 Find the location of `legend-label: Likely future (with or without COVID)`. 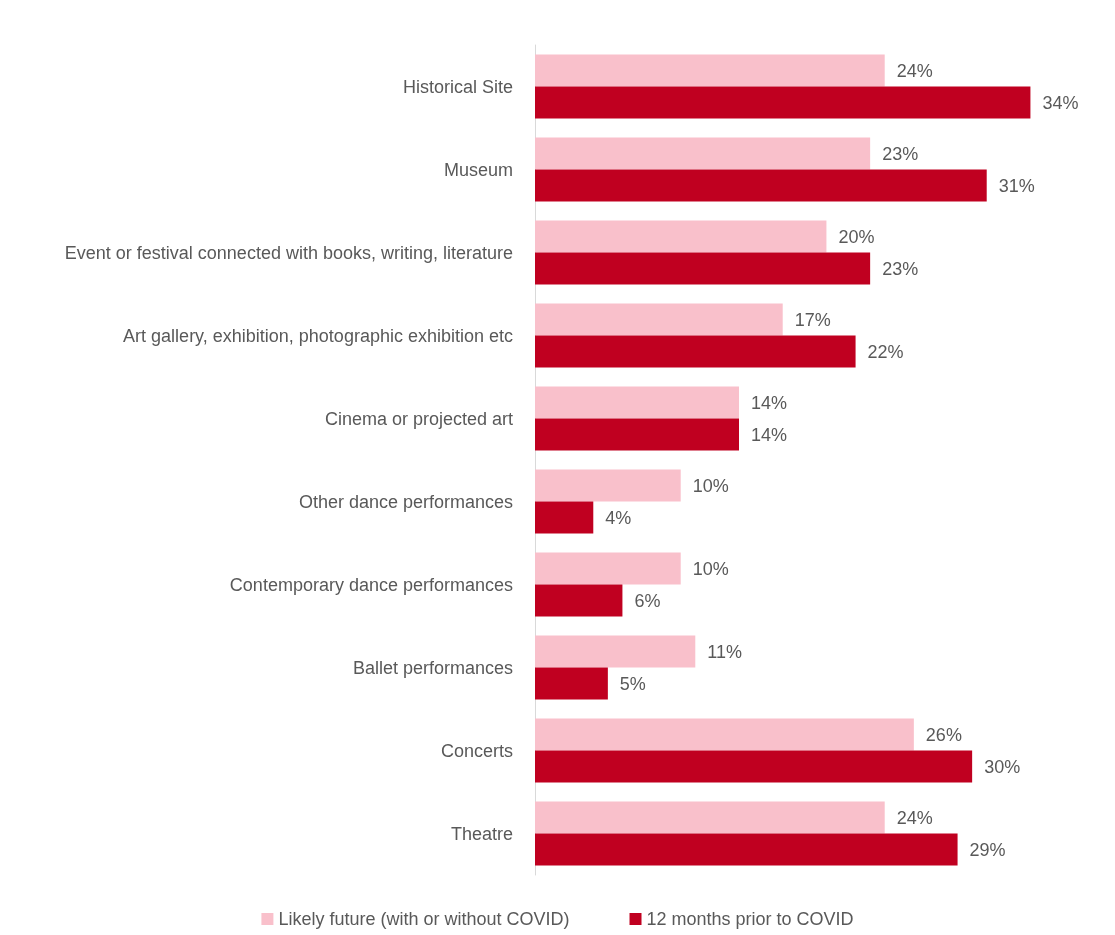

legend-label: Likely future (with or without COVID) is located at coordinates (424, 919).